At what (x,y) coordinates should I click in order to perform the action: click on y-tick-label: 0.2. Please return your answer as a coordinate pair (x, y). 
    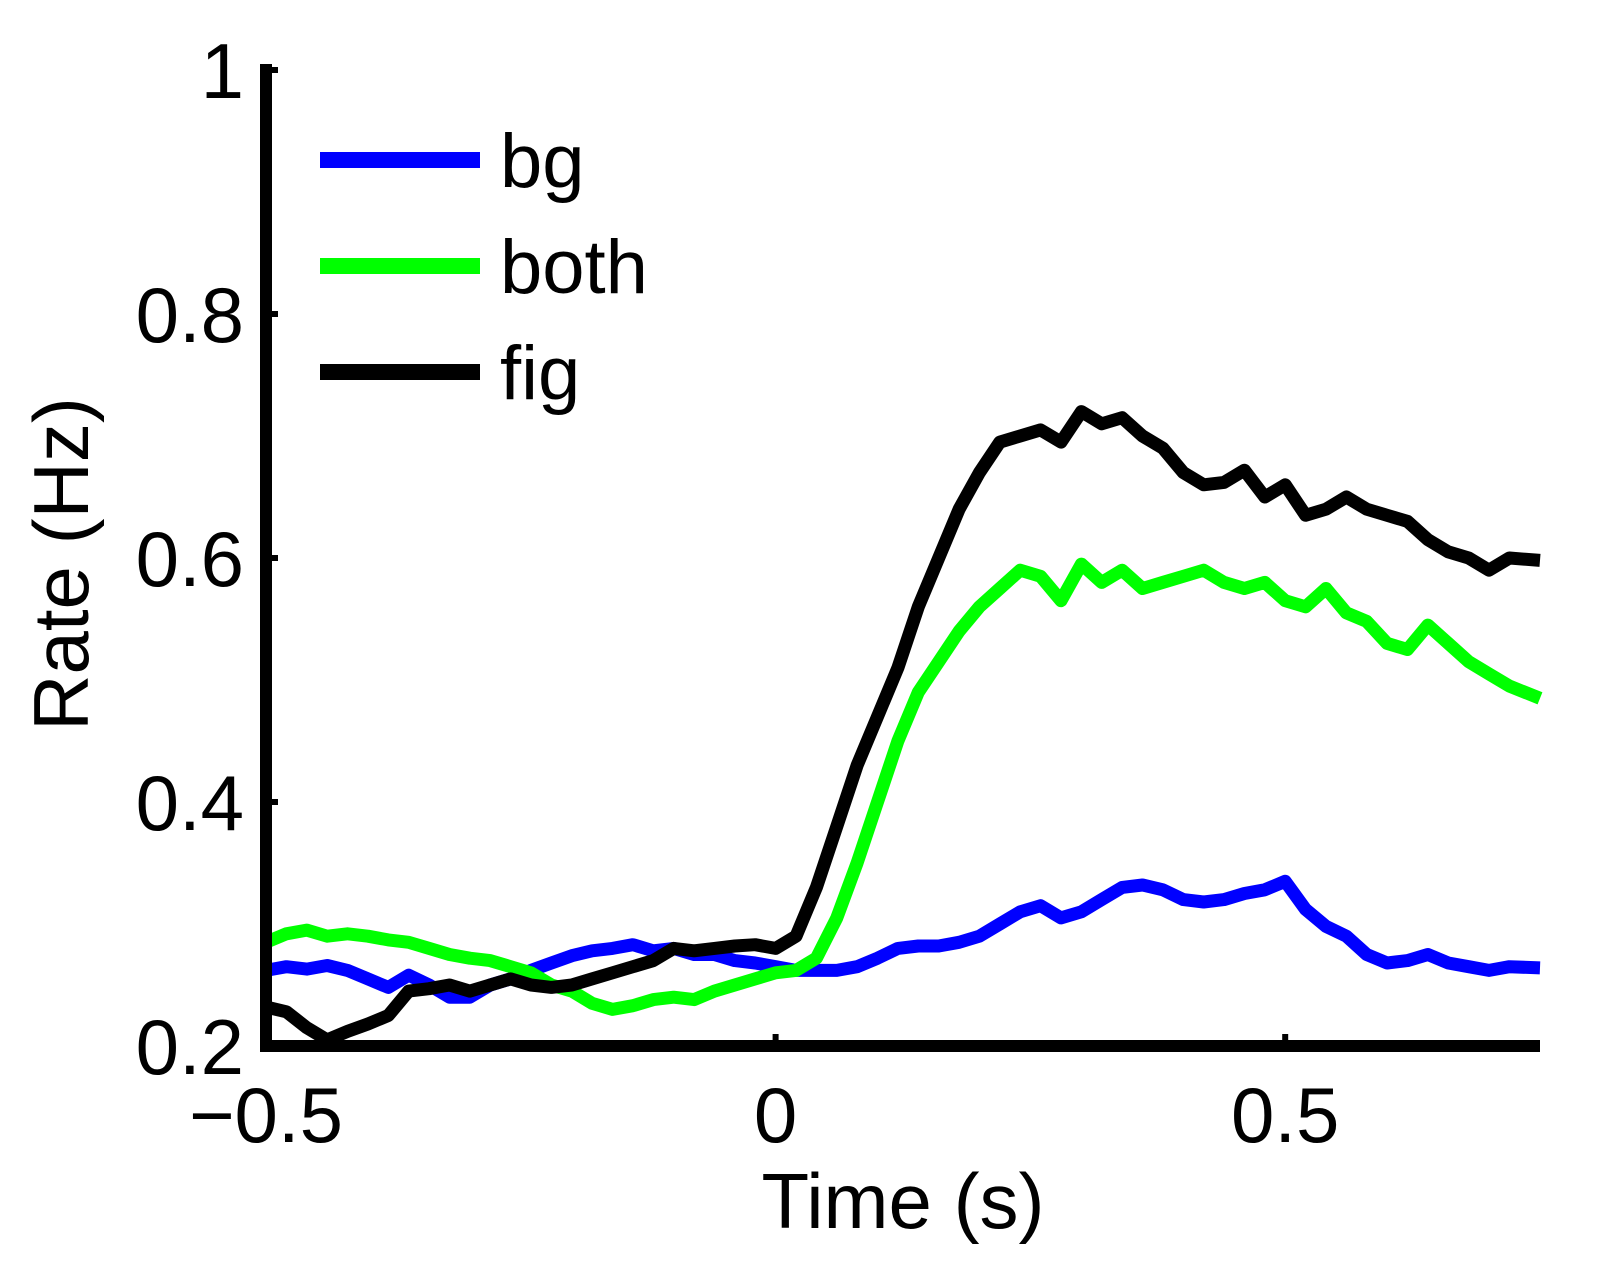
    Looking at the image, I should click on (190, 1047).